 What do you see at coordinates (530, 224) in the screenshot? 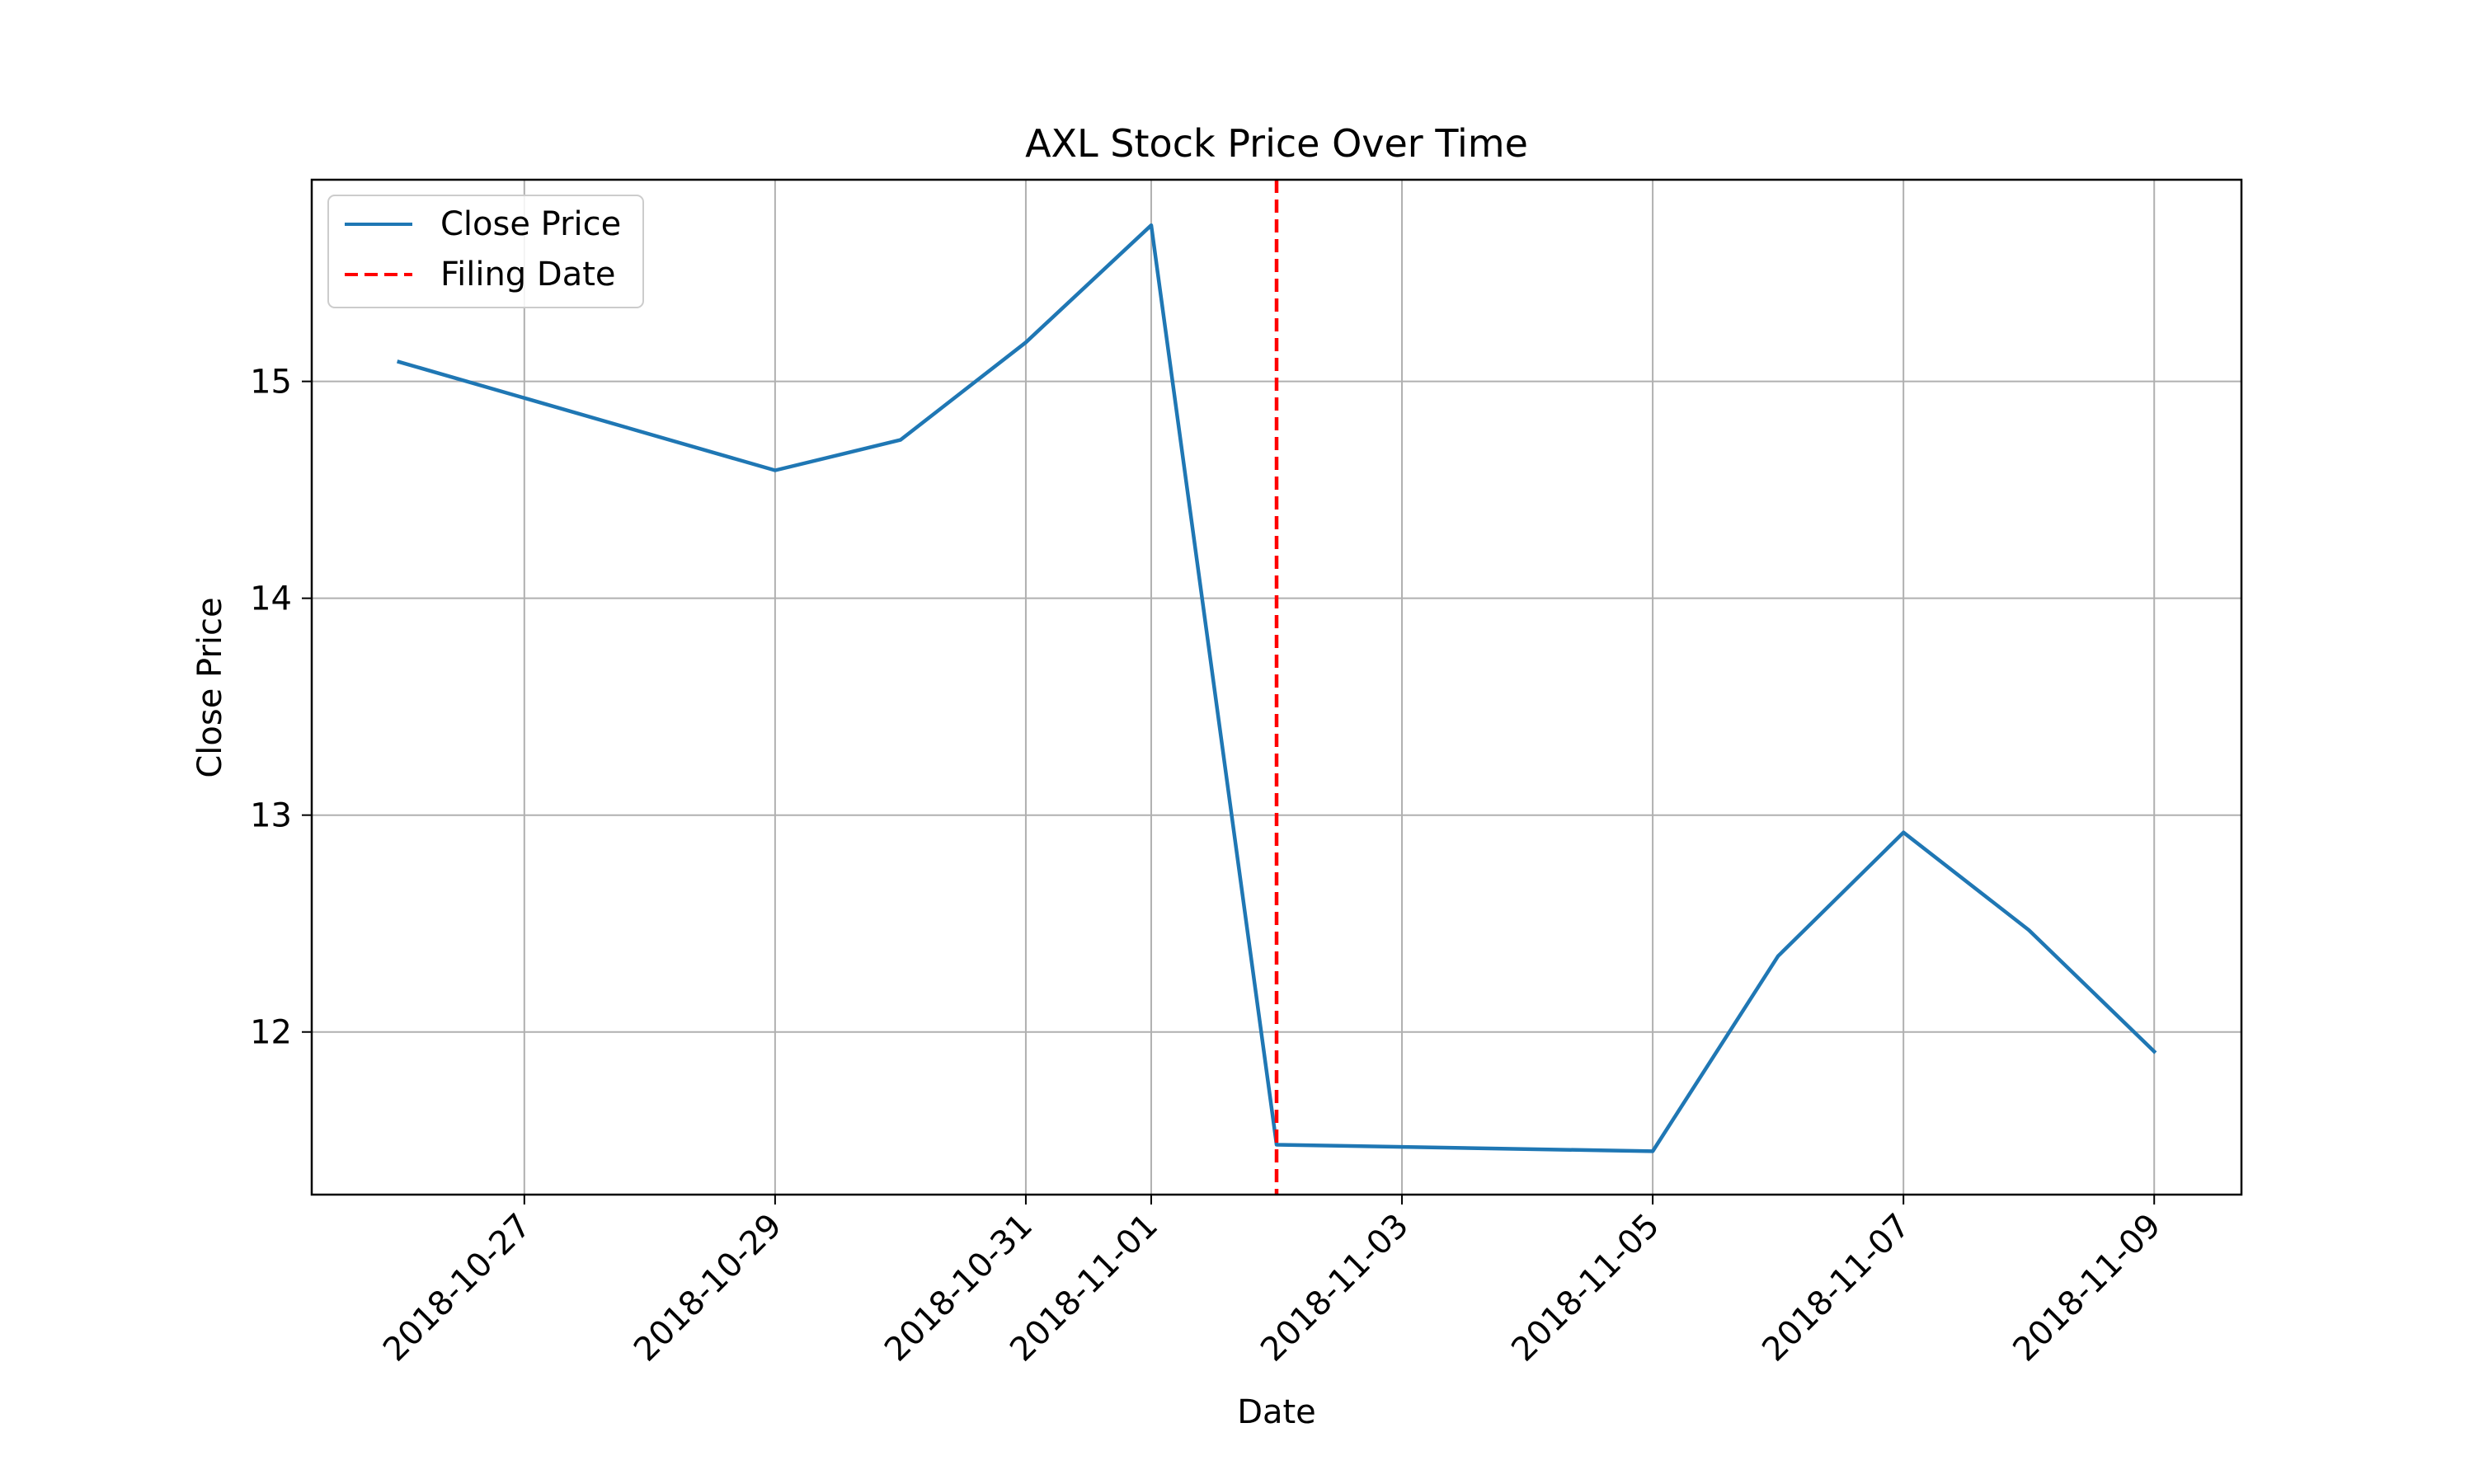
I see `legend-label-close-price: Close Price` at bounding box center [530, 224].